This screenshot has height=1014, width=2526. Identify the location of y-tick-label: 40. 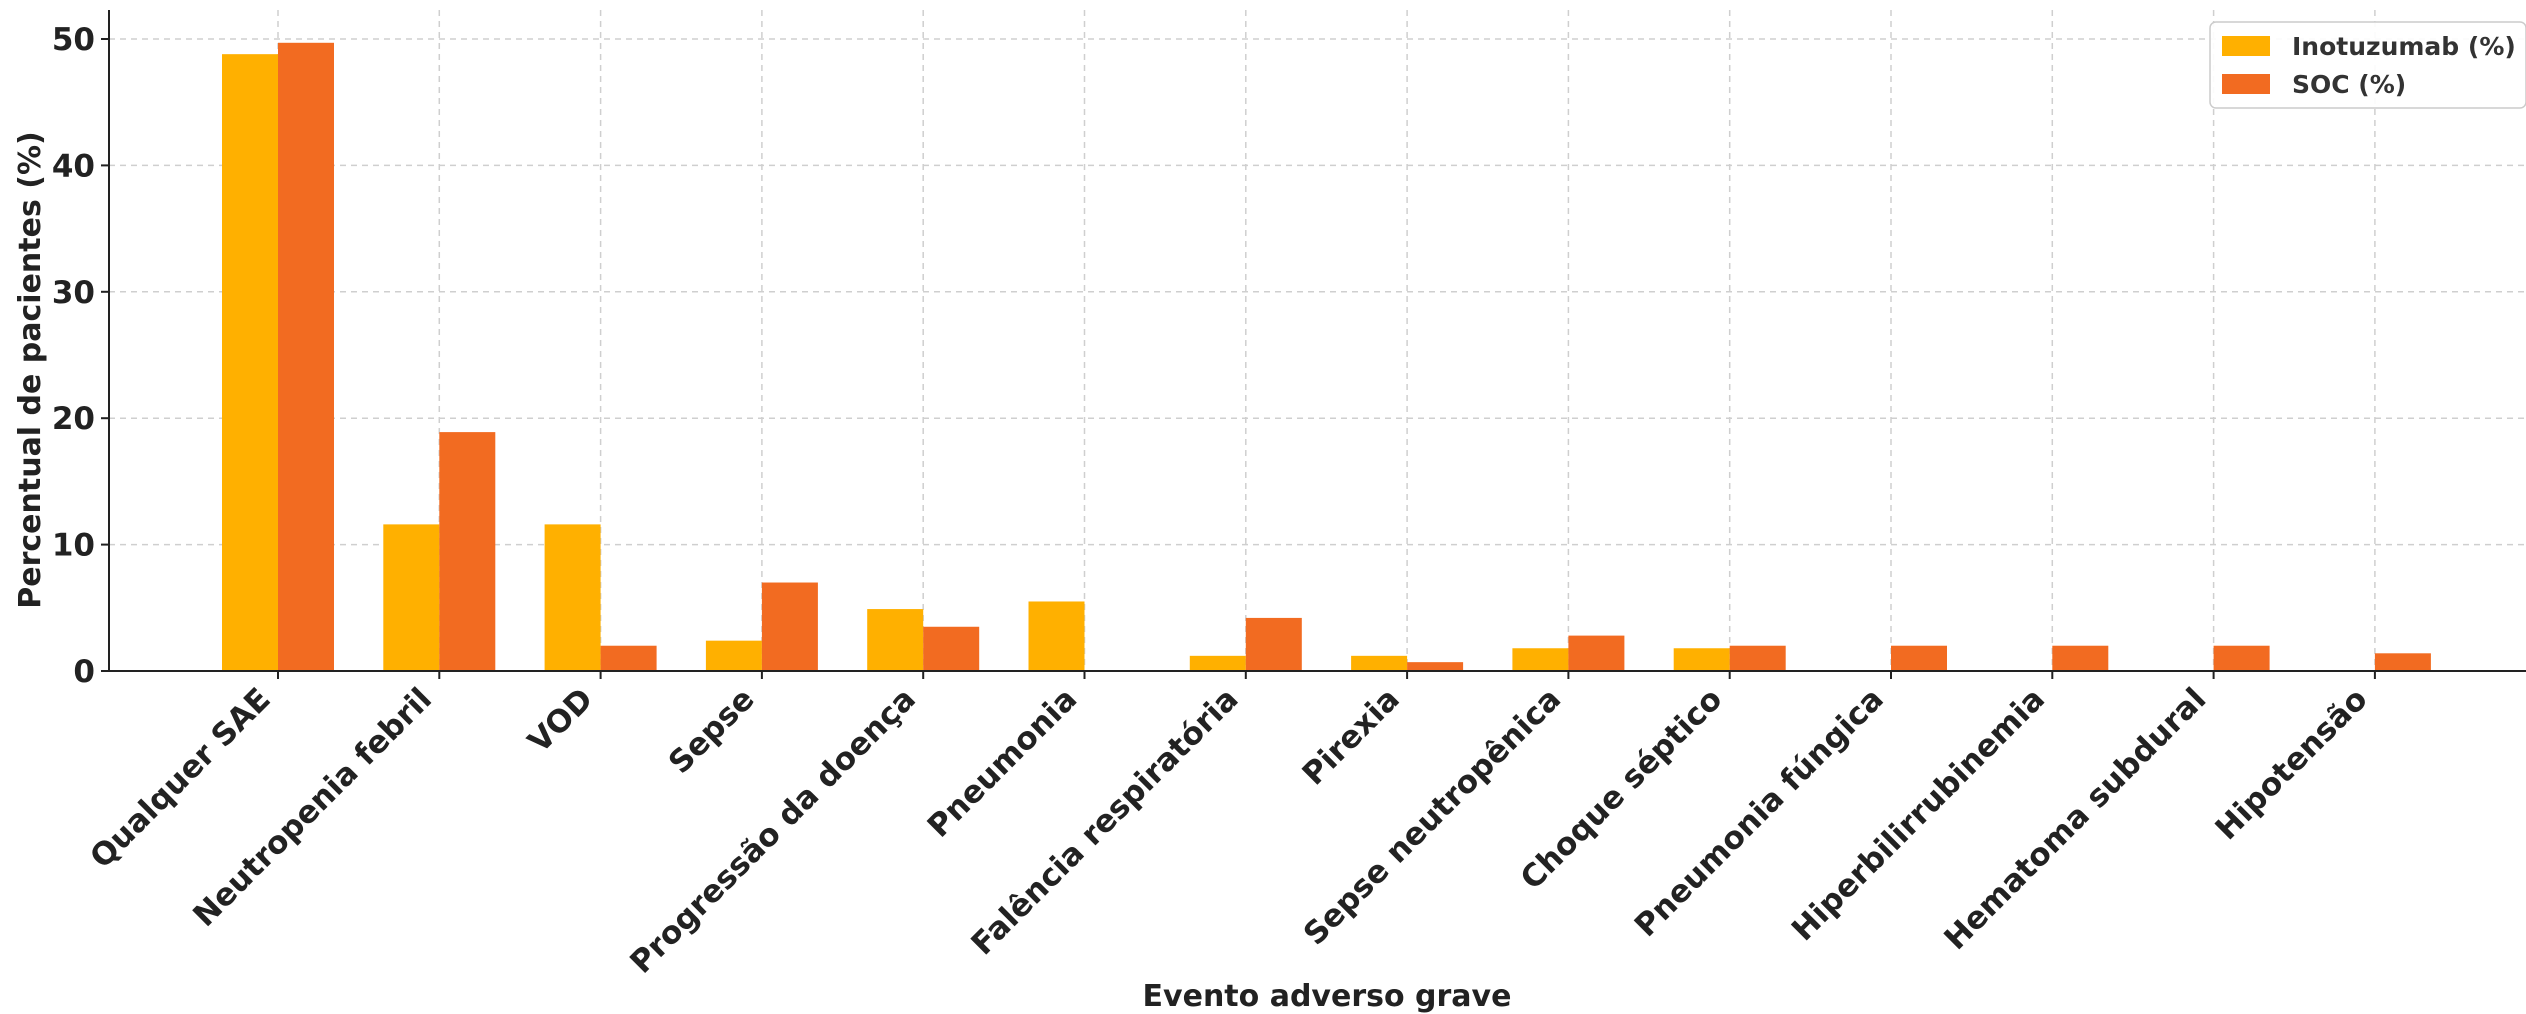
(73, 166).